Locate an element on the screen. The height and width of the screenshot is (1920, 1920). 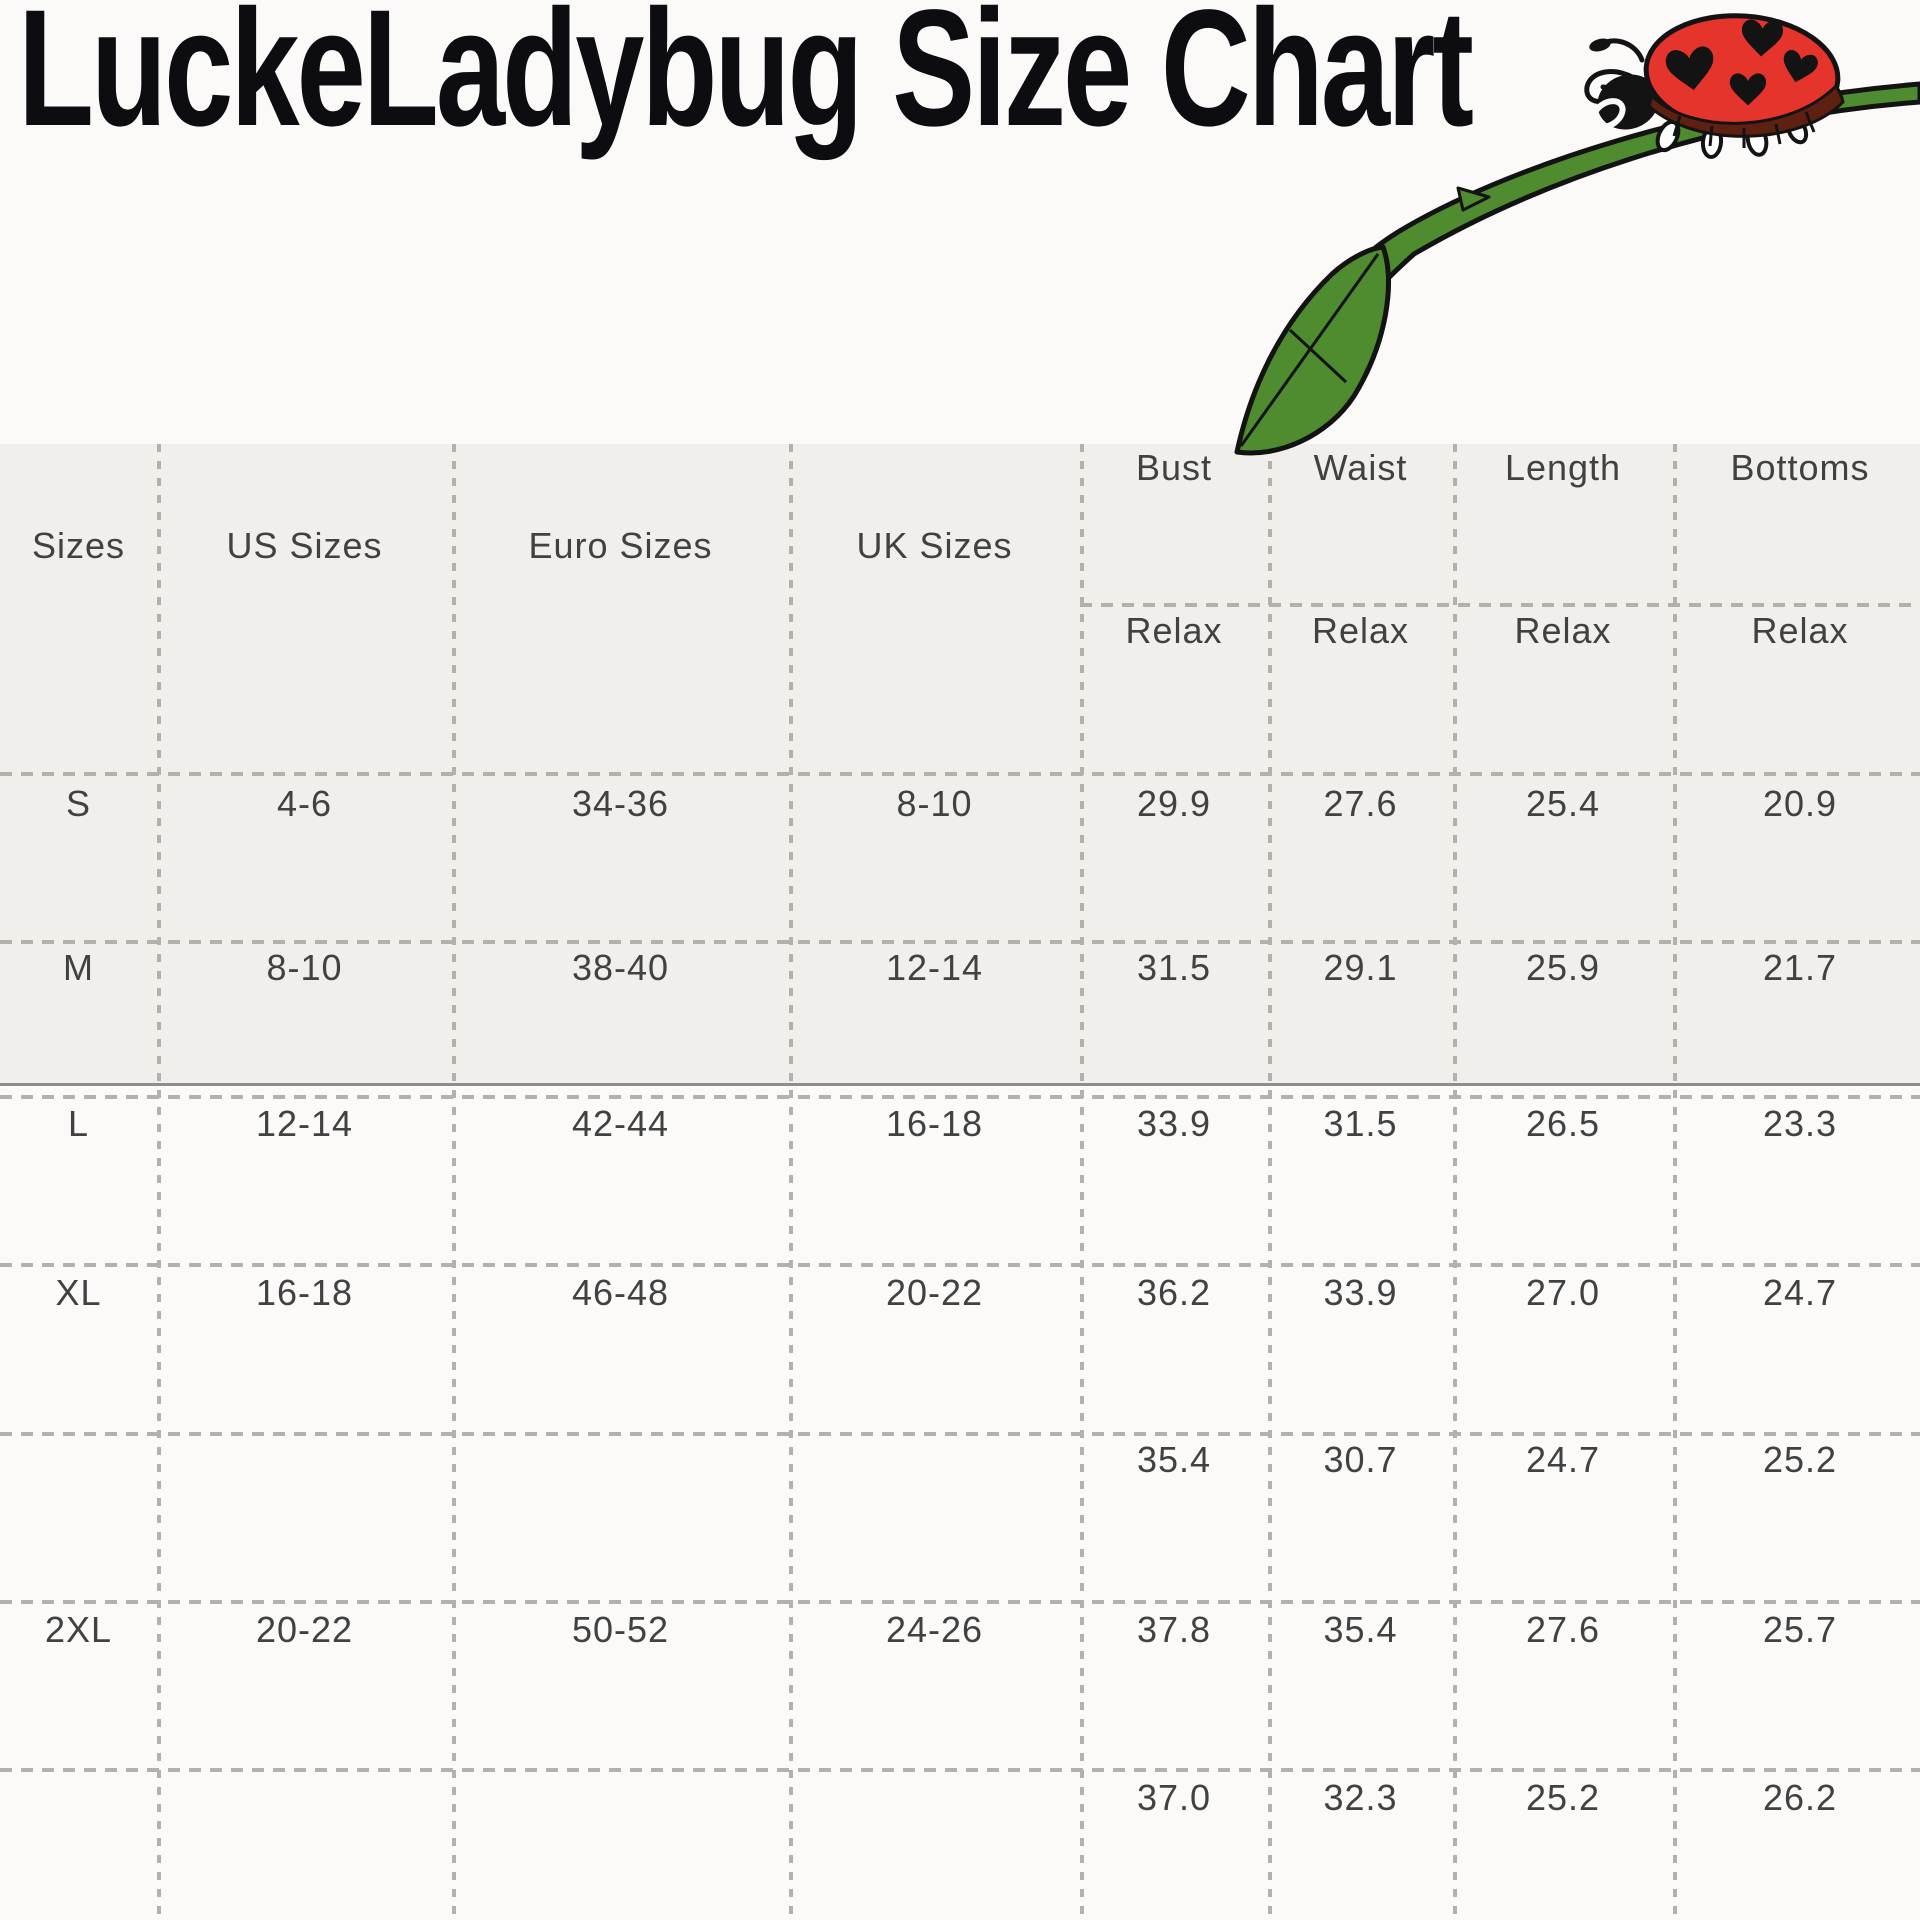
table-cell-euro: 38-40 is located at coordinates (620, 967).